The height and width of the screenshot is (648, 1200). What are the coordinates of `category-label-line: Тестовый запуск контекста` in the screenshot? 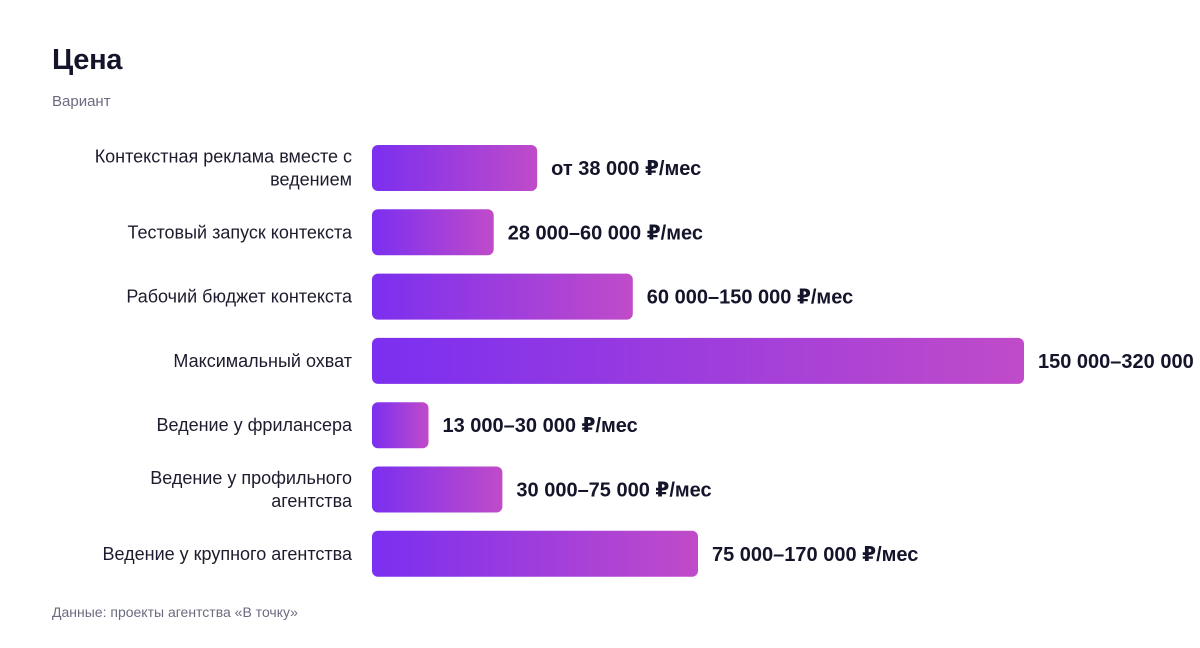 It's located at (240, 232).